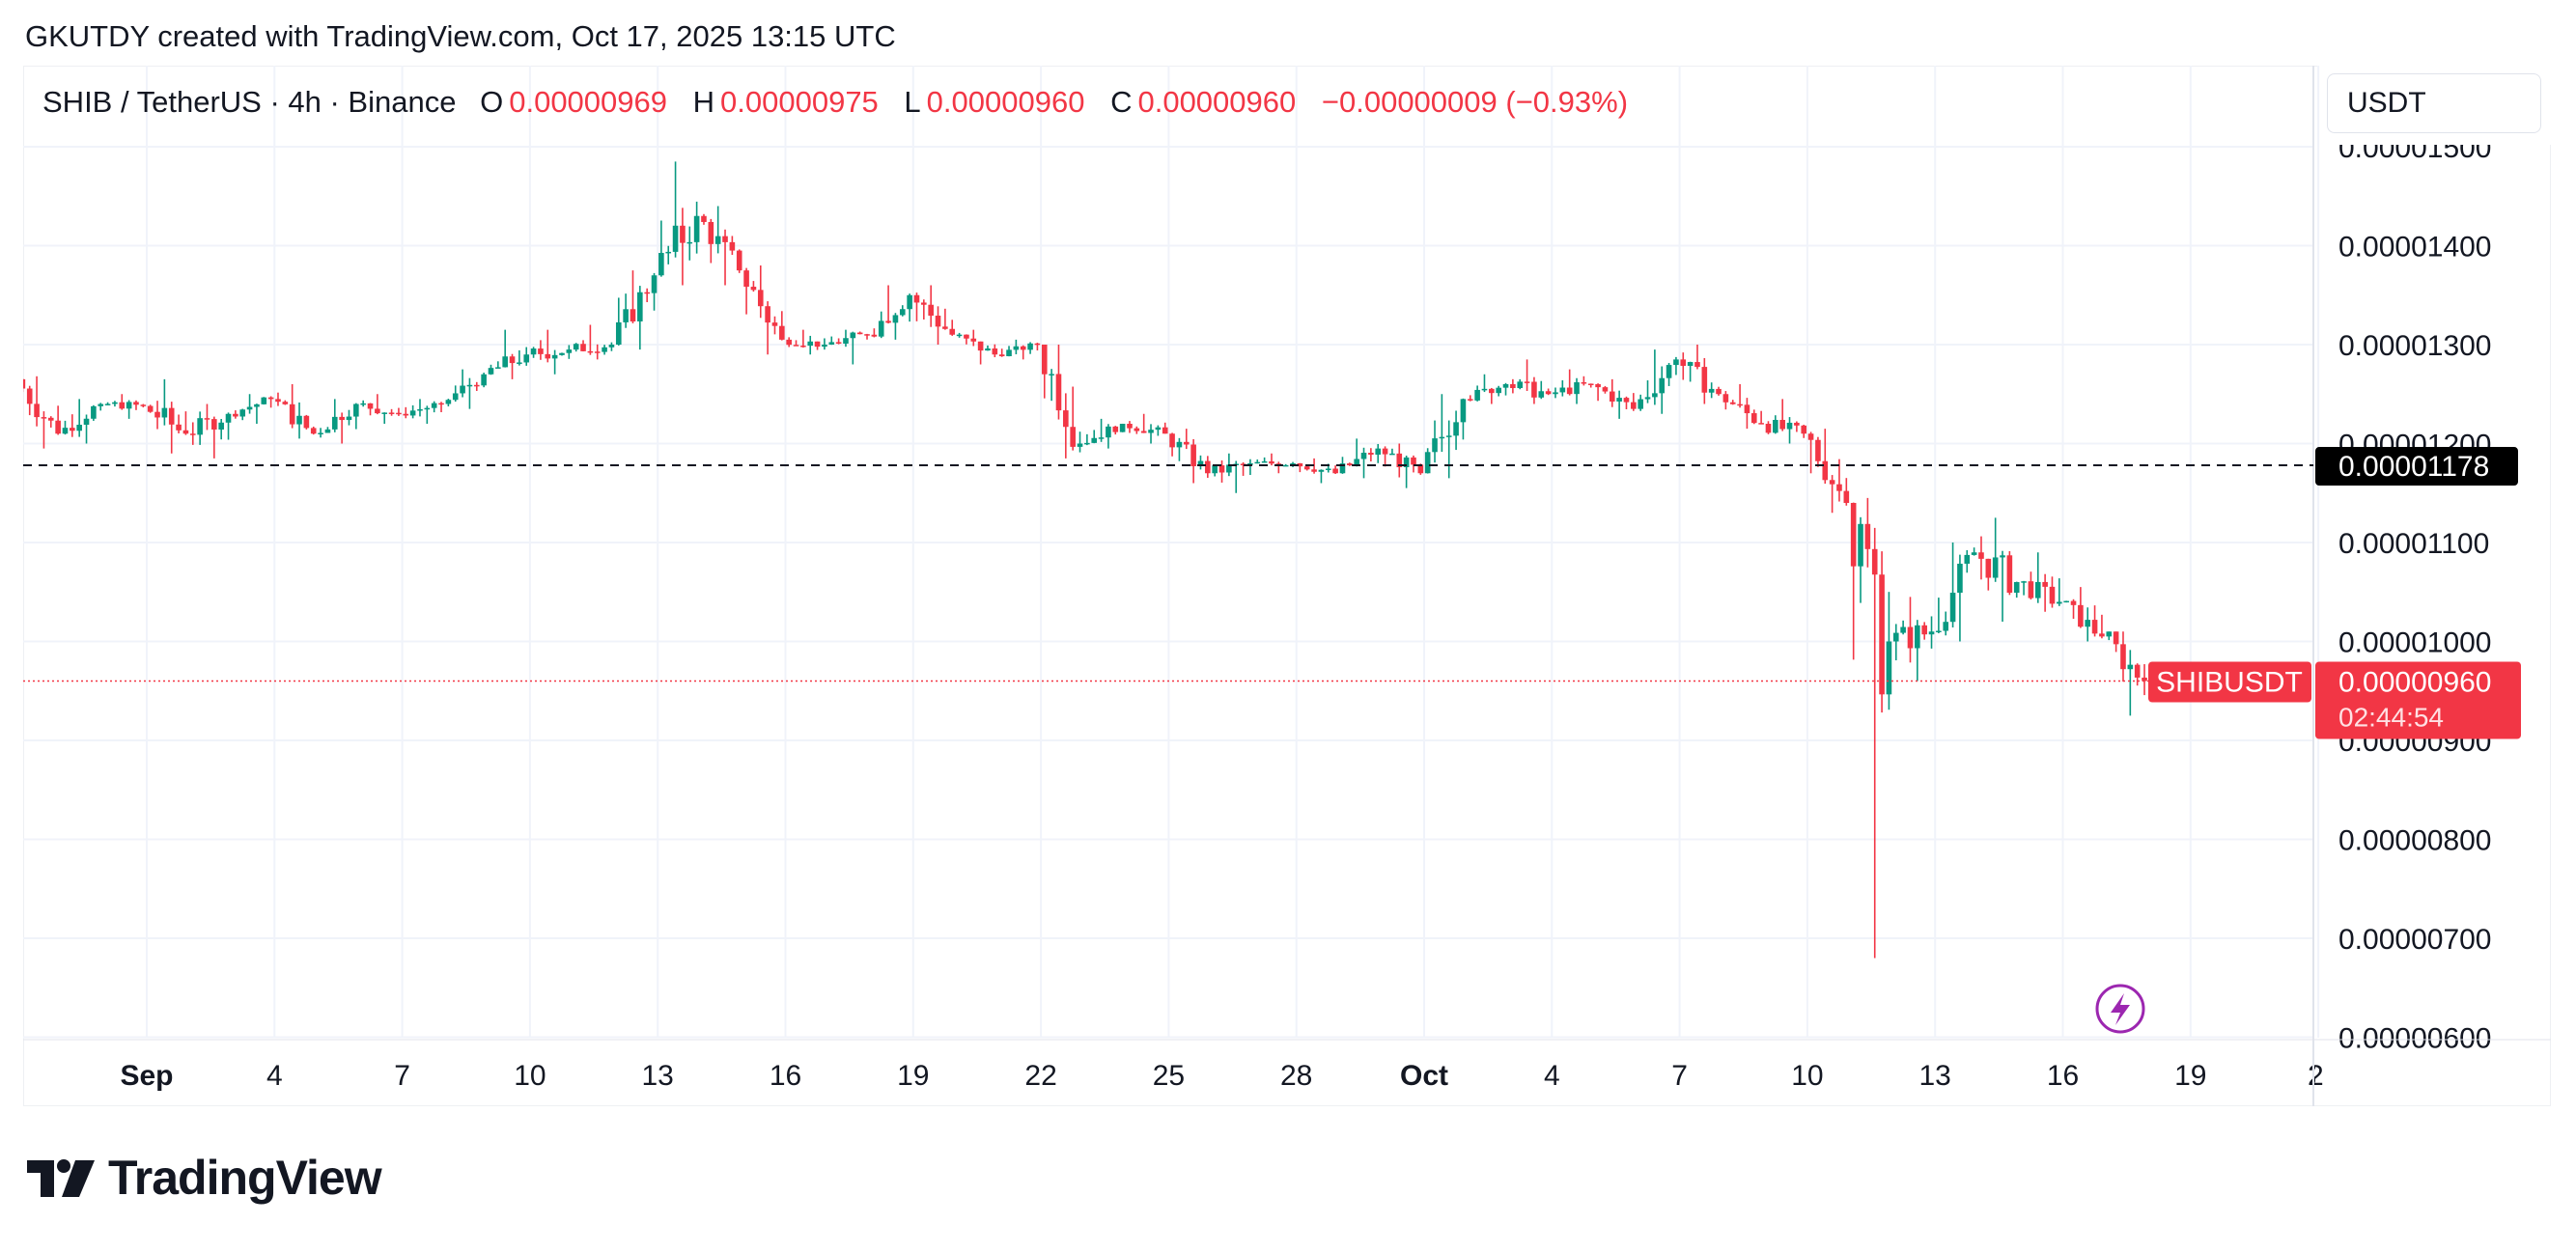 This screenshot has height=1252, width=2576. I want to click on tradingview-logo-icon, so click(61, 1178).